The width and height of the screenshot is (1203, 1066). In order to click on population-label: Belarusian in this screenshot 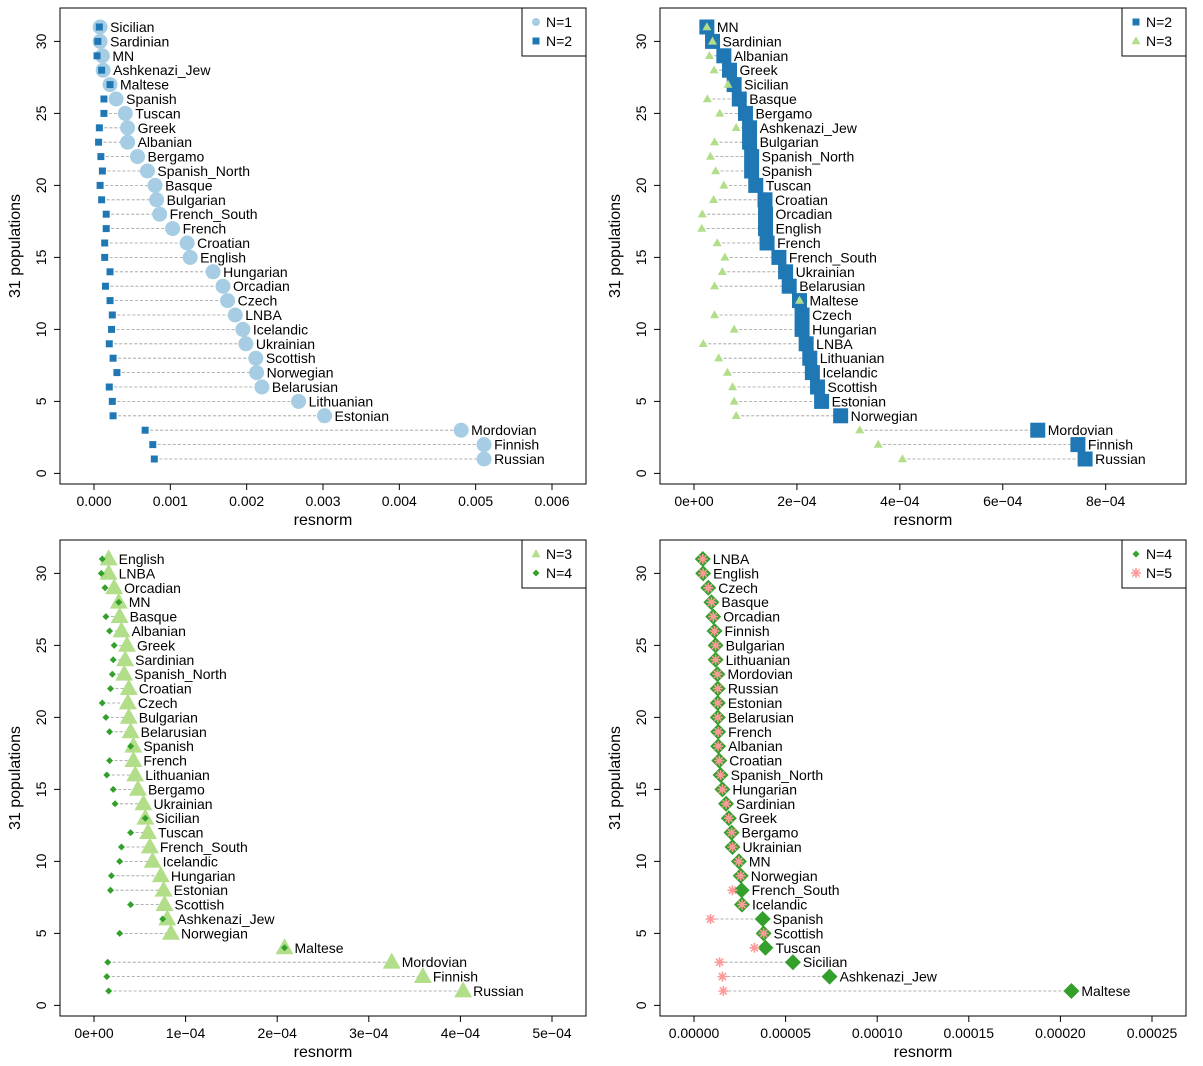, I will do `click(305, 387)`.